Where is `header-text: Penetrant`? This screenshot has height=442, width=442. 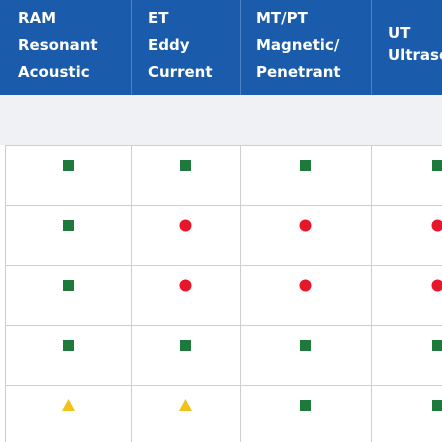 header-text: Penetrant is located at coordinates (298, 72).